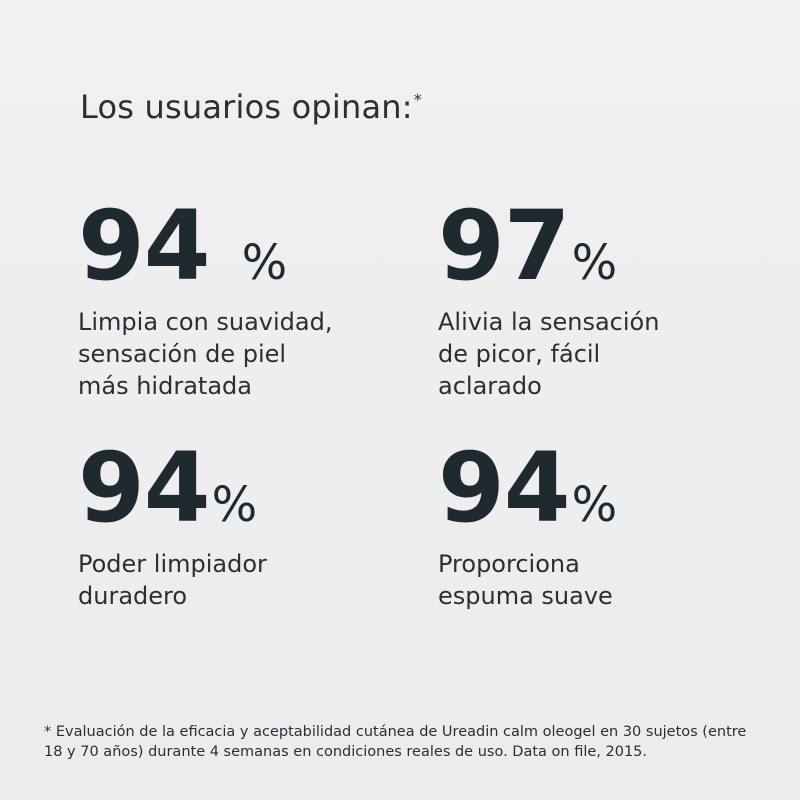 The height and width of the screenshot is (800, 800). What do you see at coordinates (417, 99) in the screenshot?
I see `title-footnote-marker: *` at bounding box center [417, 99].